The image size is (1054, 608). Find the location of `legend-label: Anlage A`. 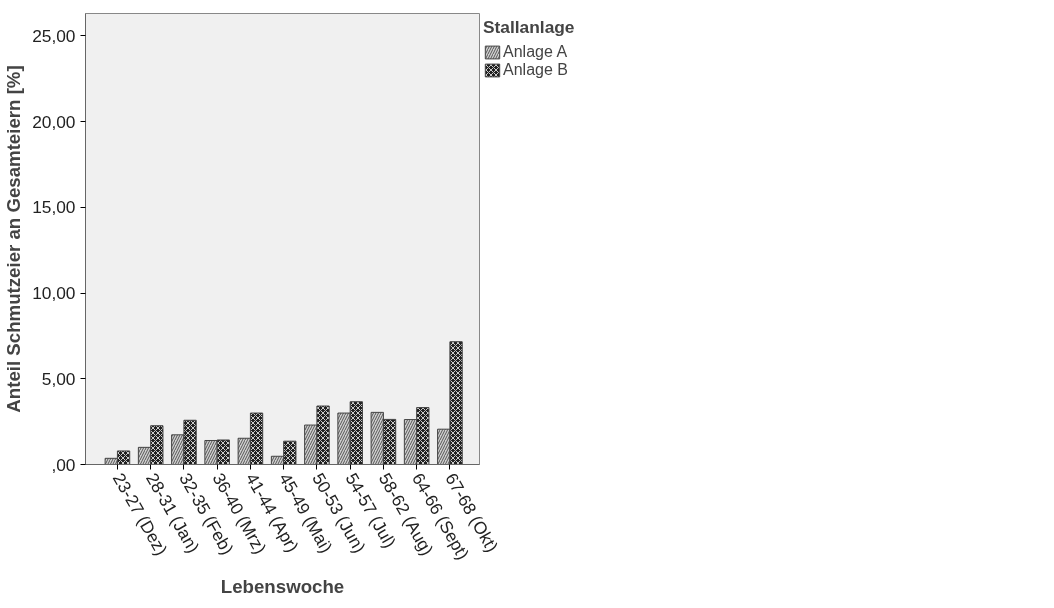

legend-label: Anlage A is located at coordinates (535, 52).